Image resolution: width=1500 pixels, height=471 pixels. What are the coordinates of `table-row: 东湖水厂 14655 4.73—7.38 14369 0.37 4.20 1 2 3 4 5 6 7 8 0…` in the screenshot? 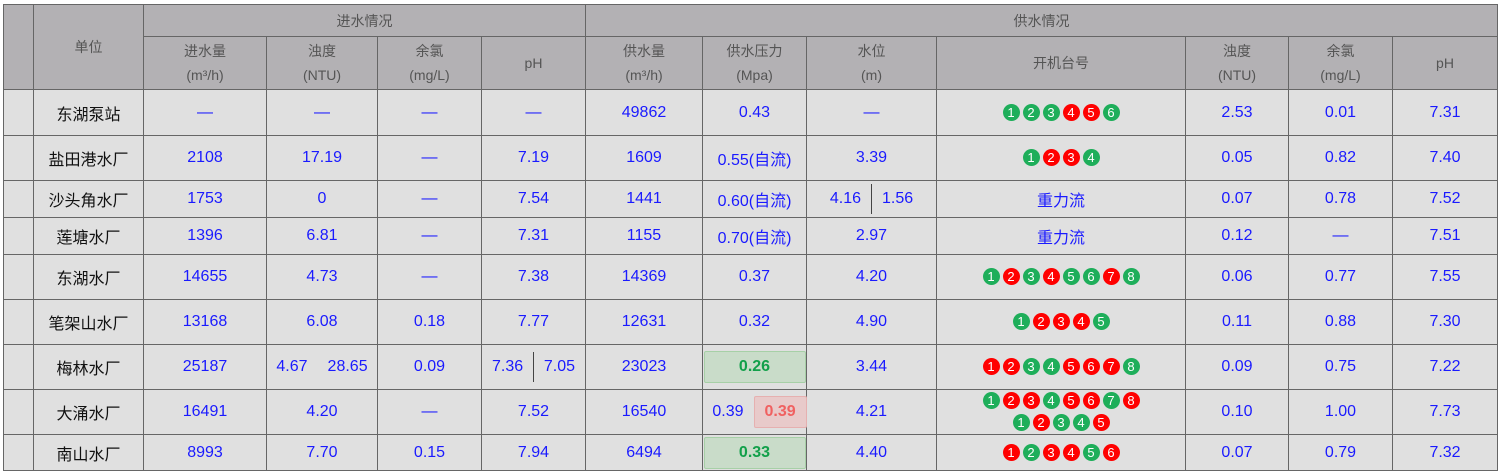 It's located at (751, 277).